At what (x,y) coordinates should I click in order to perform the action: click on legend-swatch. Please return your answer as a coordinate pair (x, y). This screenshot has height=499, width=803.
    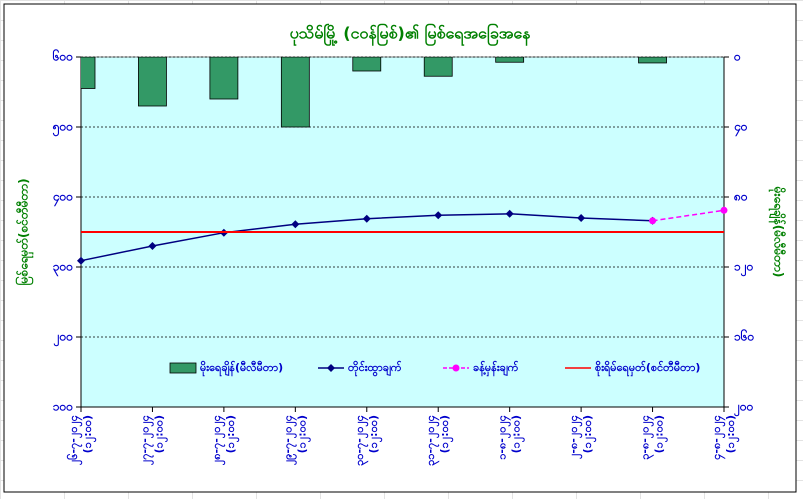
    Looking at the image, I should click on (183, 368).